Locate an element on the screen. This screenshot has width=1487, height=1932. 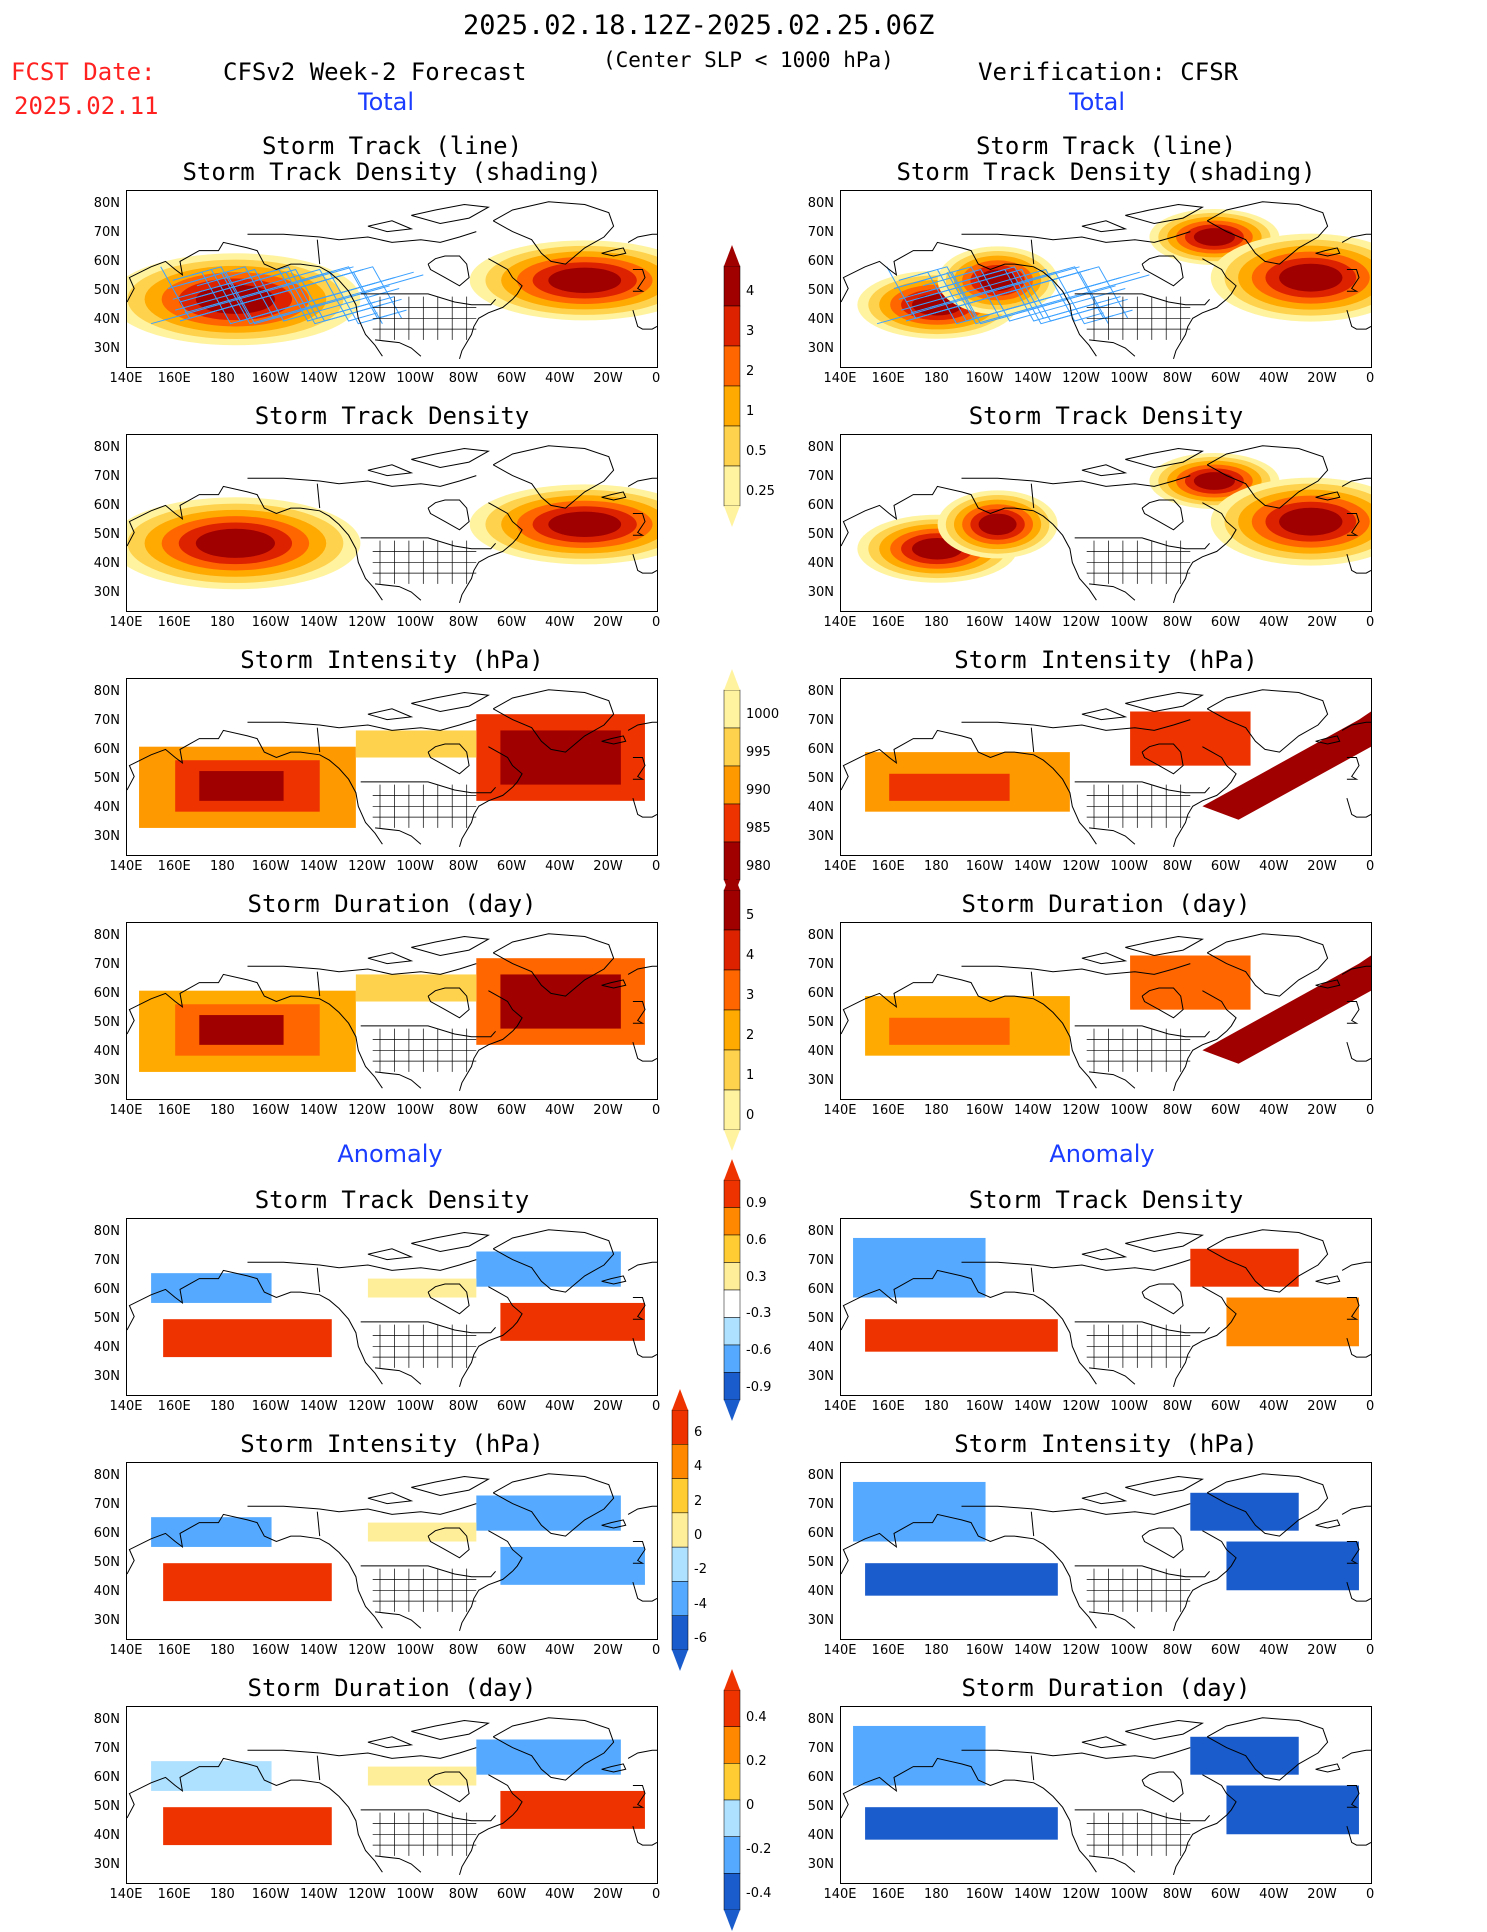
lat-label: 50N is located at coordinates (106, 290).